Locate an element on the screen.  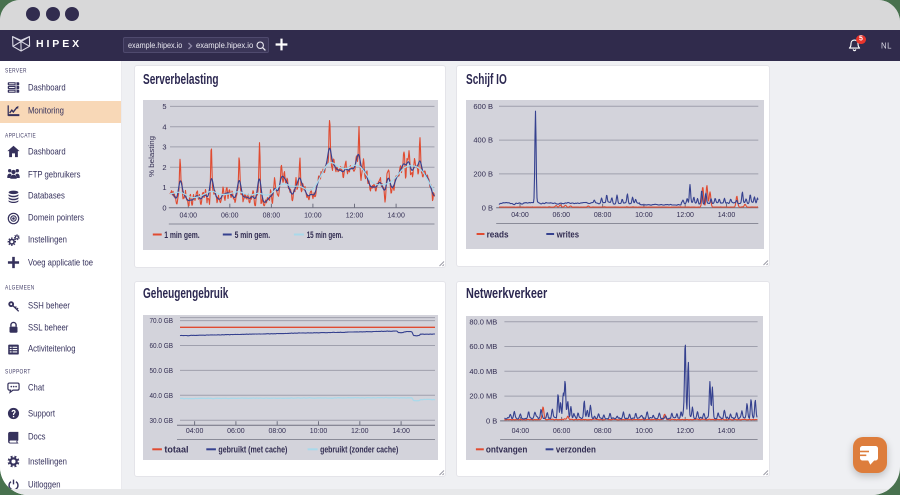
svg-text: 200 B is located at coordinates (483, 174).